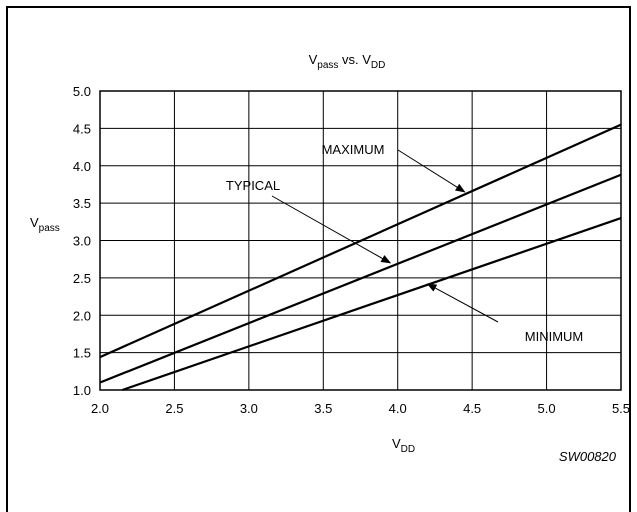 This screenshot has height=512, width=637. What do you see at coordinates (378, 65) in the screenshot?
I see `title-sub2: DD` at bounding box center [378, 65].